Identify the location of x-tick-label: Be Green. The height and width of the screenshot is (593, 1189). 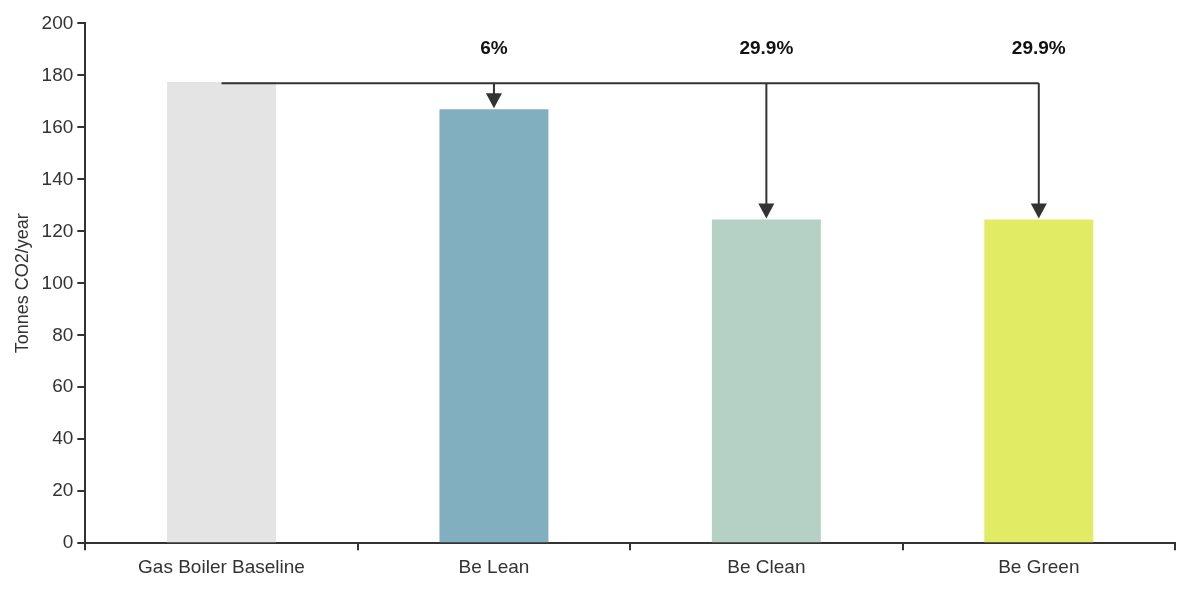
(1039, 566).